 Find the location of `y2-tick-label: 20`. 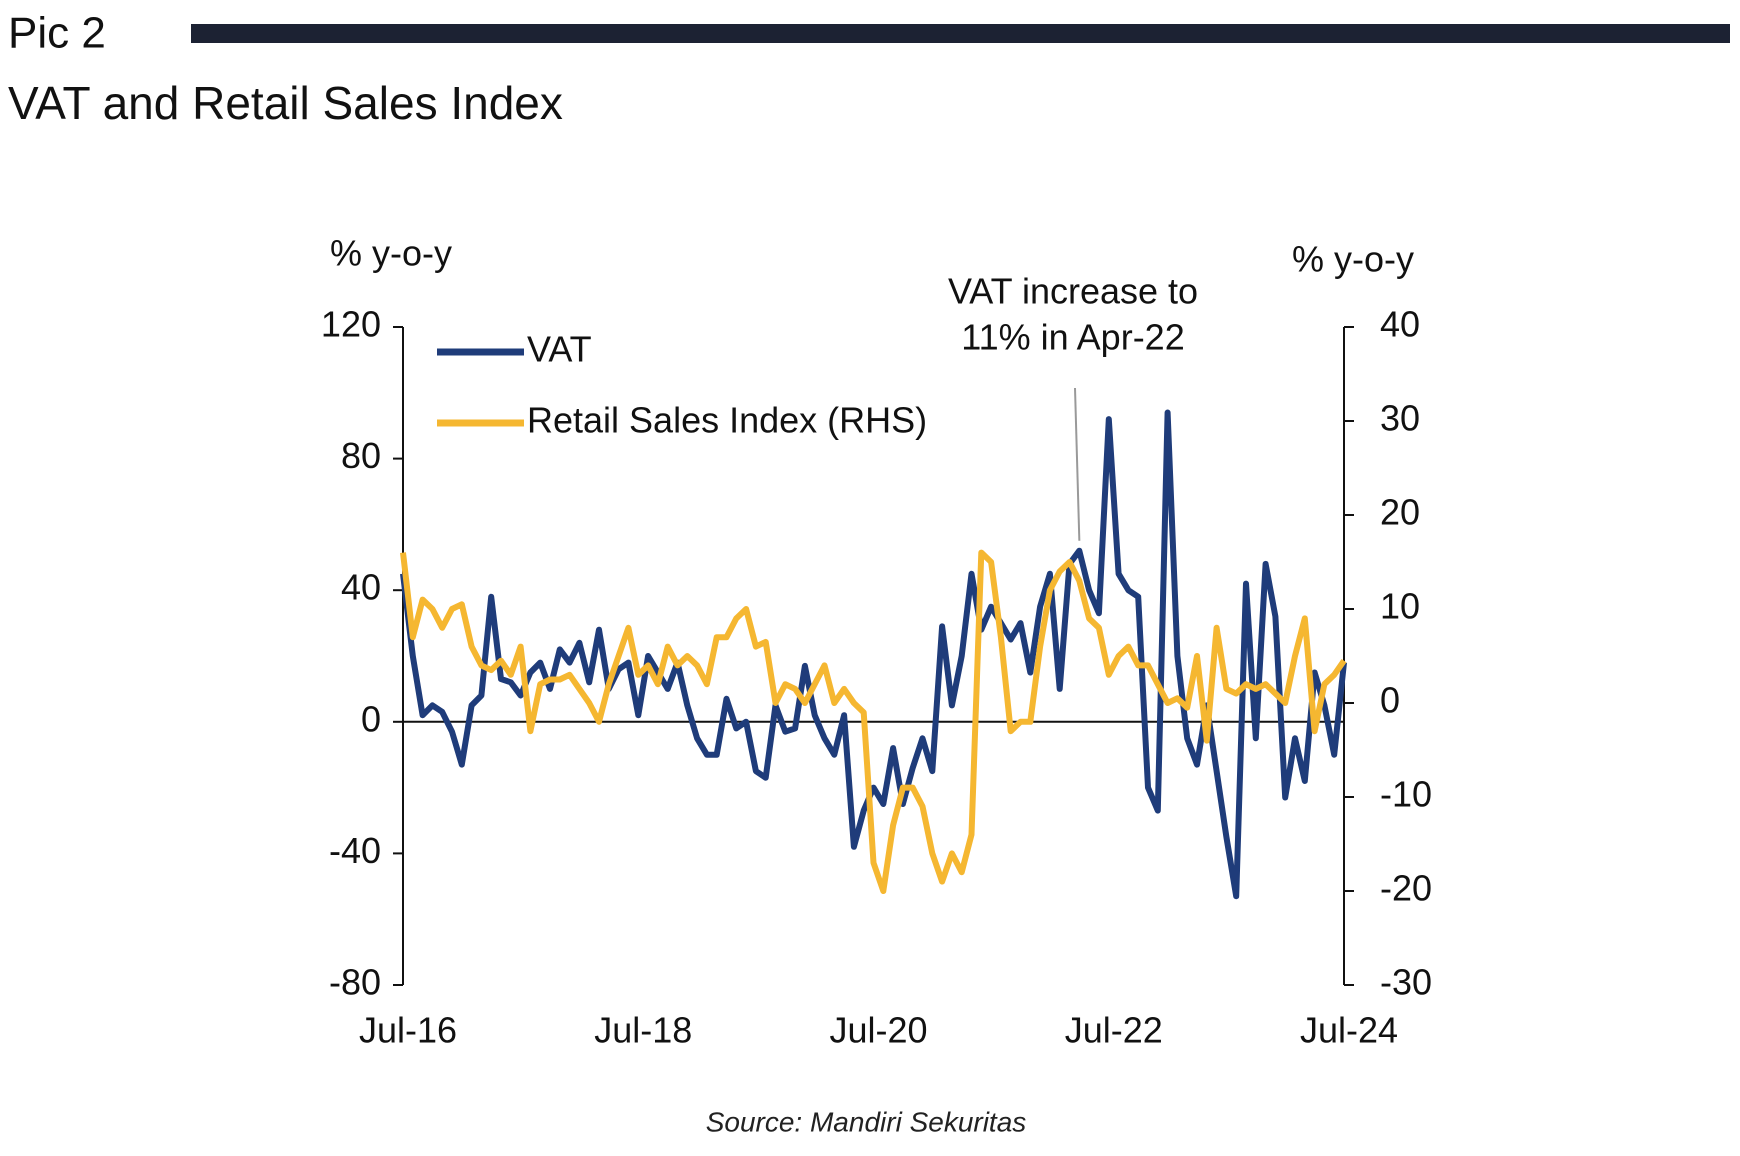

y2-tick-label: 20 is located at coordinates (1400, 512).